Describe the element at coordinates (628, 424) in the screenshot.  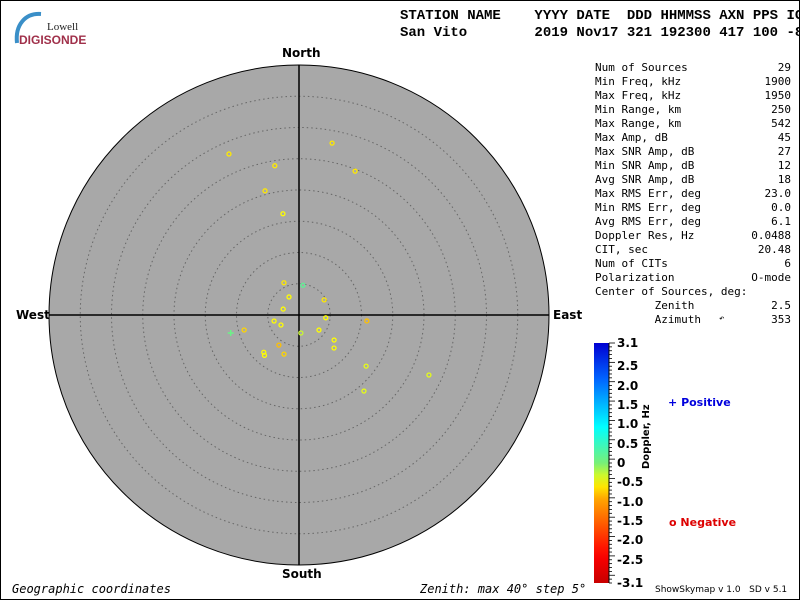
I see `colorbar-tick-label: 1.0` at that location.